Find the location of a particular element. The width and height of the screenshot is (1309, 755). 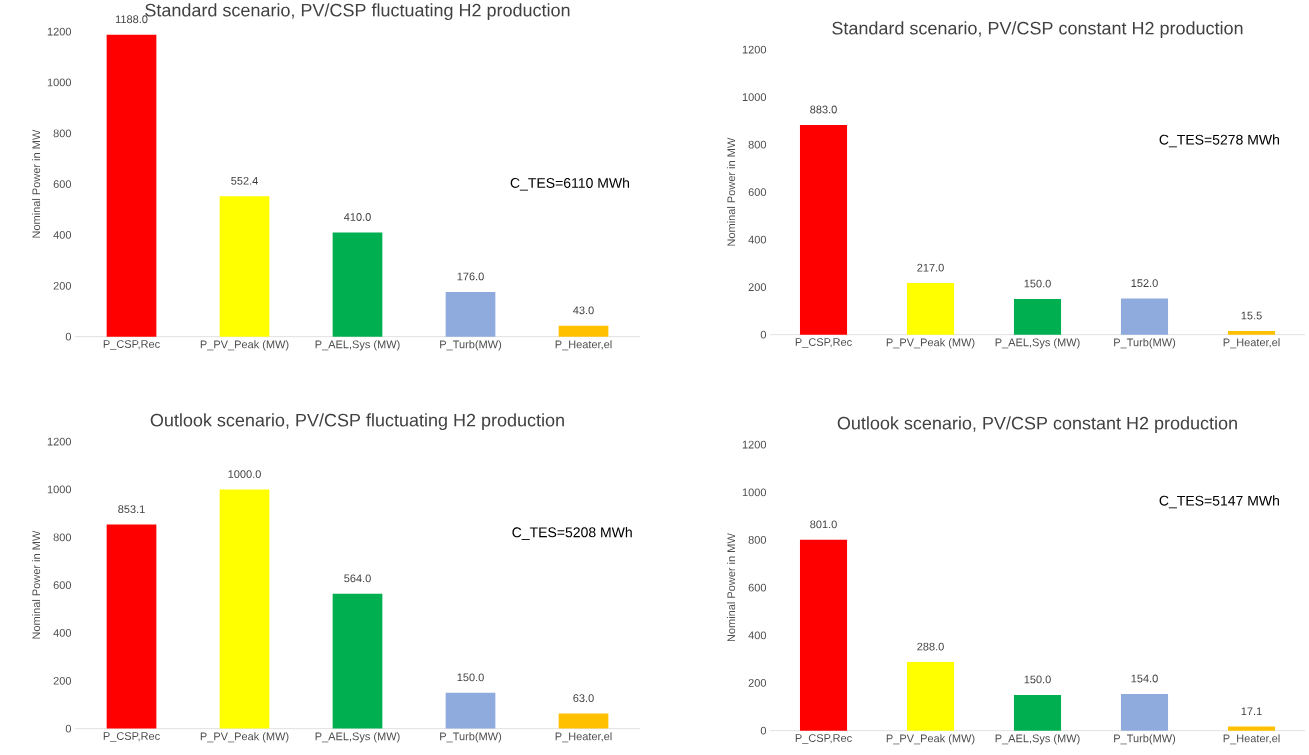

chart-title: Standard scenario, PV/CSP constant H2 production is located at coordinates (1037, 30).